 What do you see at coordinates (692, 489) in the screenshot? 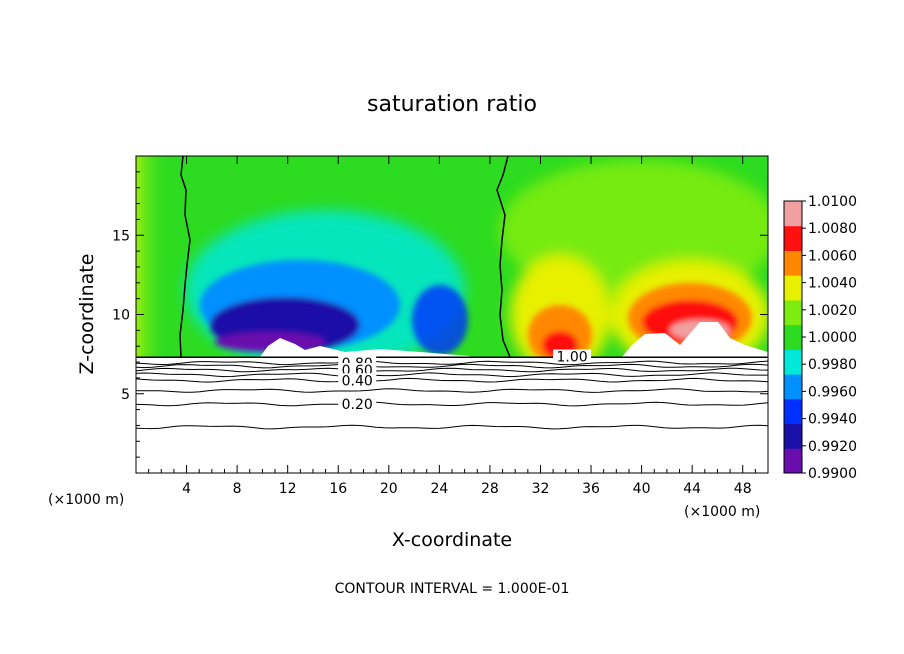
I see `x-tick-label: 44` at bounding box center [692, 489].